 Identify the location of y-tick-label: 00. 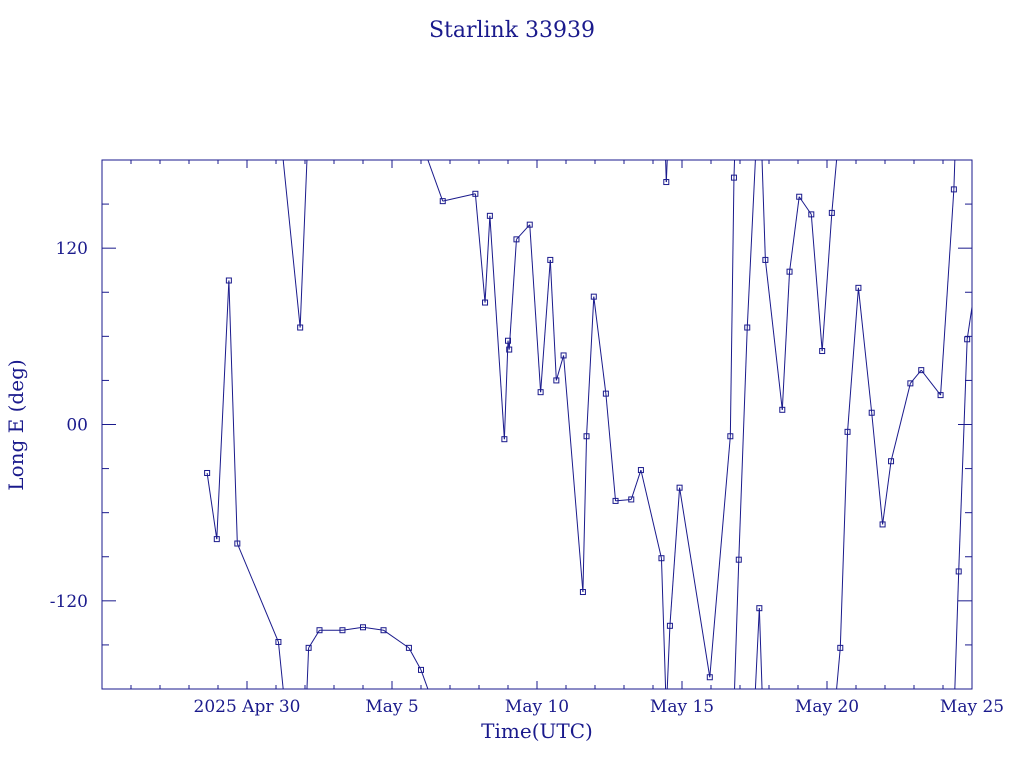
(77, 426).